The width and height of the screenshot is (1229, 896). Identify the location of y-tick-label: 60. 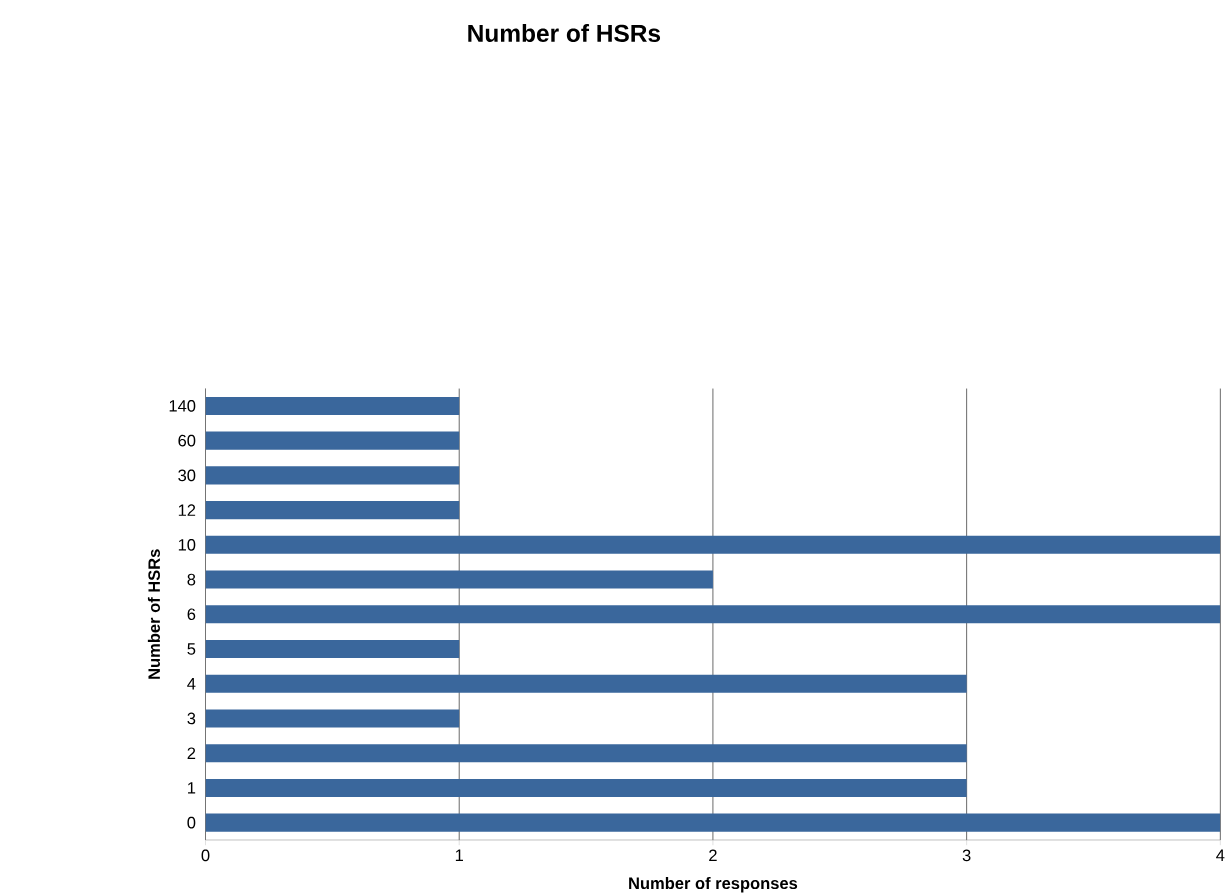
(187, 440).